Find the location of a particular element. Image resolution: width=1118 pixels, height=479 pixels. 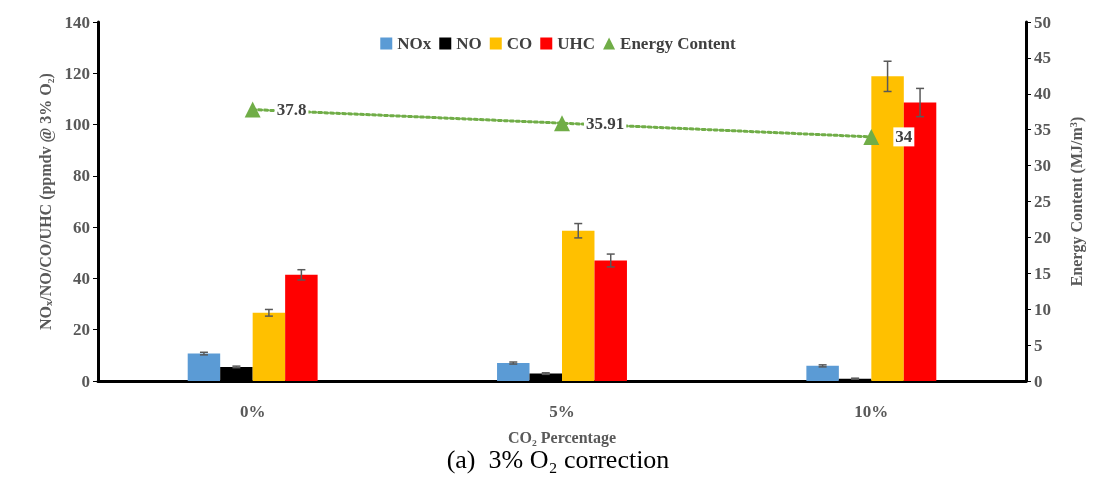

y2-tick-label: 40 is located at coordinates (1042, 94).